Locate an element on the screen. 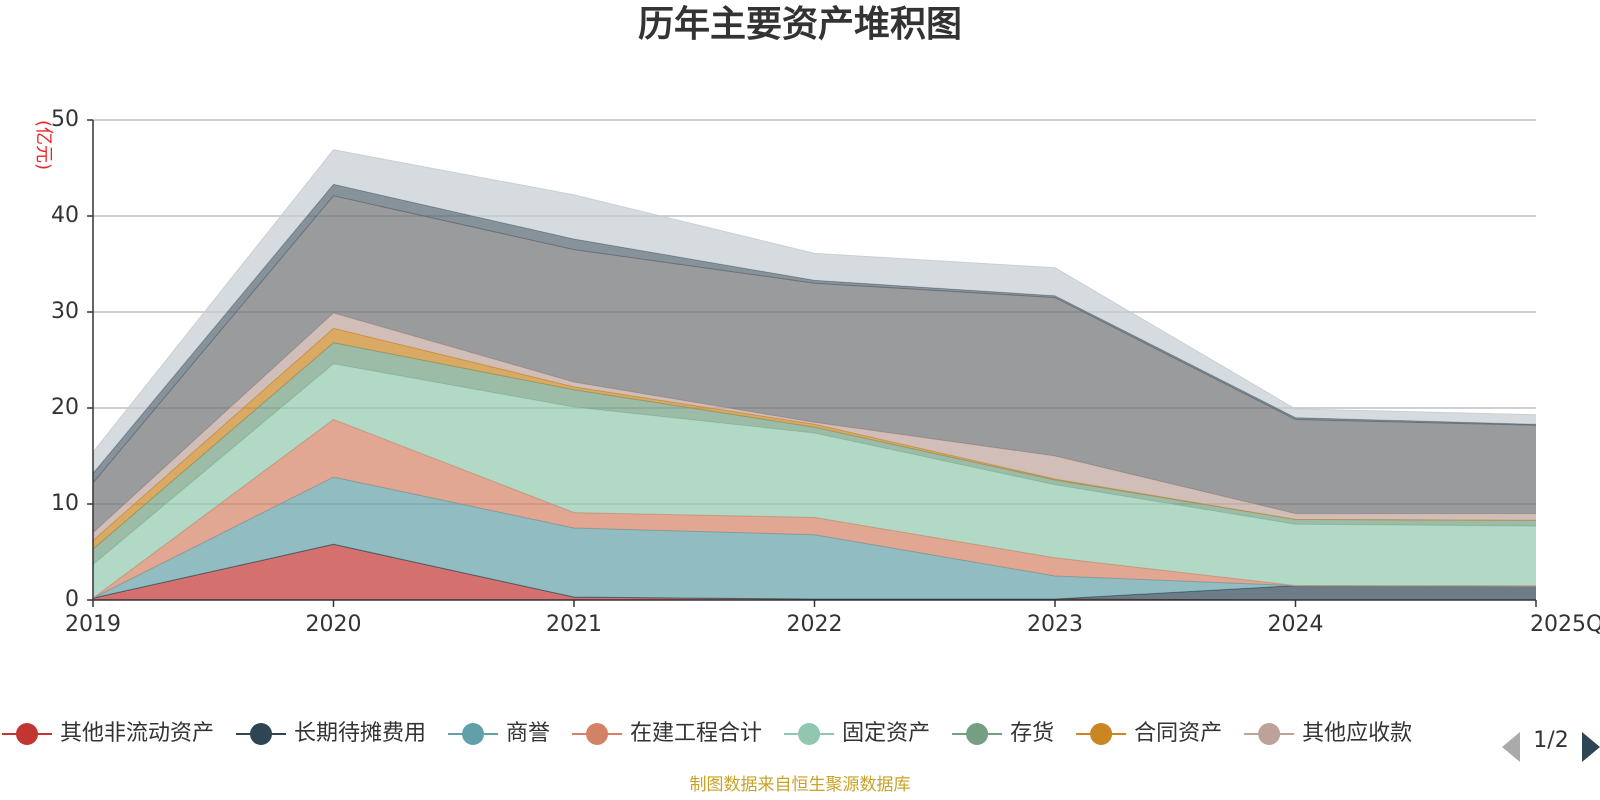  y-tick-label: 30 is located at coordinates (65, 311).